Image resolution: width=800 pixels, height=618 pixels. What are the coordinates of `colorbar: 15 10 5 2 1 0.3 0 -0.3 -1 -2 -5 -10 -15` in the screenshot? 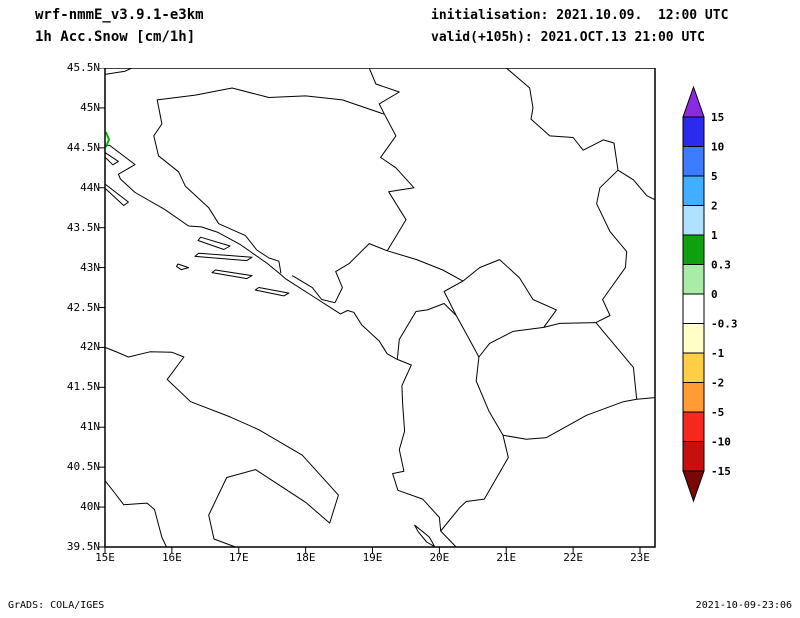 It's located at (709, 299).